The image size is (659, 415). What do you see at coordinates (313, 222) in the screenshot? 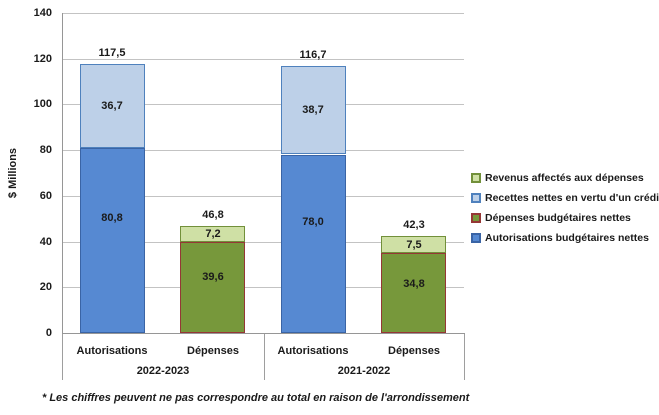
I see `bar-value-label: 78,0` at bounding box center [313, 222].